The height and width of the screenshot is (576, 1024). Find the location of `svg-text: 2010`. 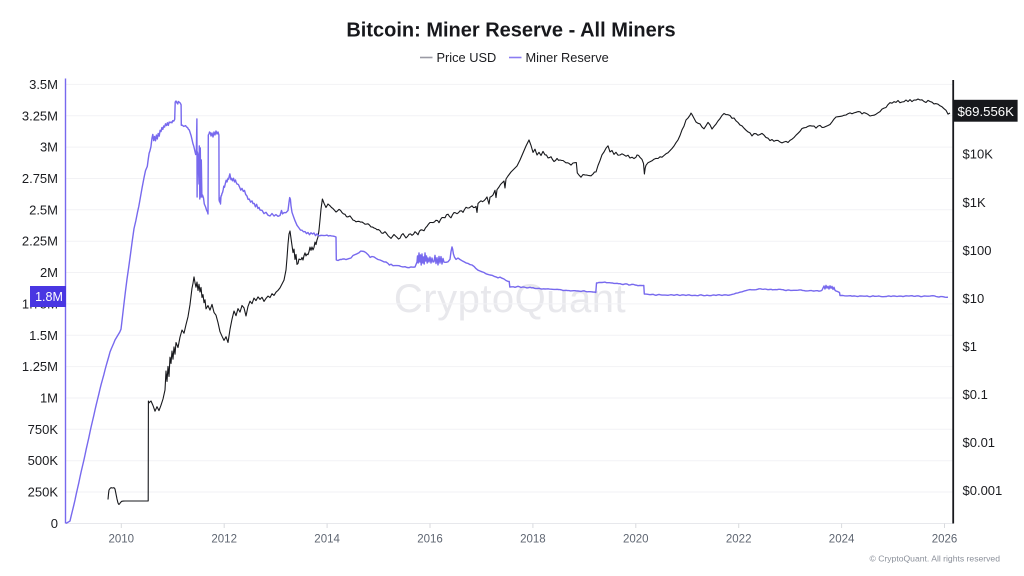

svg-text: 2010 is located at coordinates (122, 540).